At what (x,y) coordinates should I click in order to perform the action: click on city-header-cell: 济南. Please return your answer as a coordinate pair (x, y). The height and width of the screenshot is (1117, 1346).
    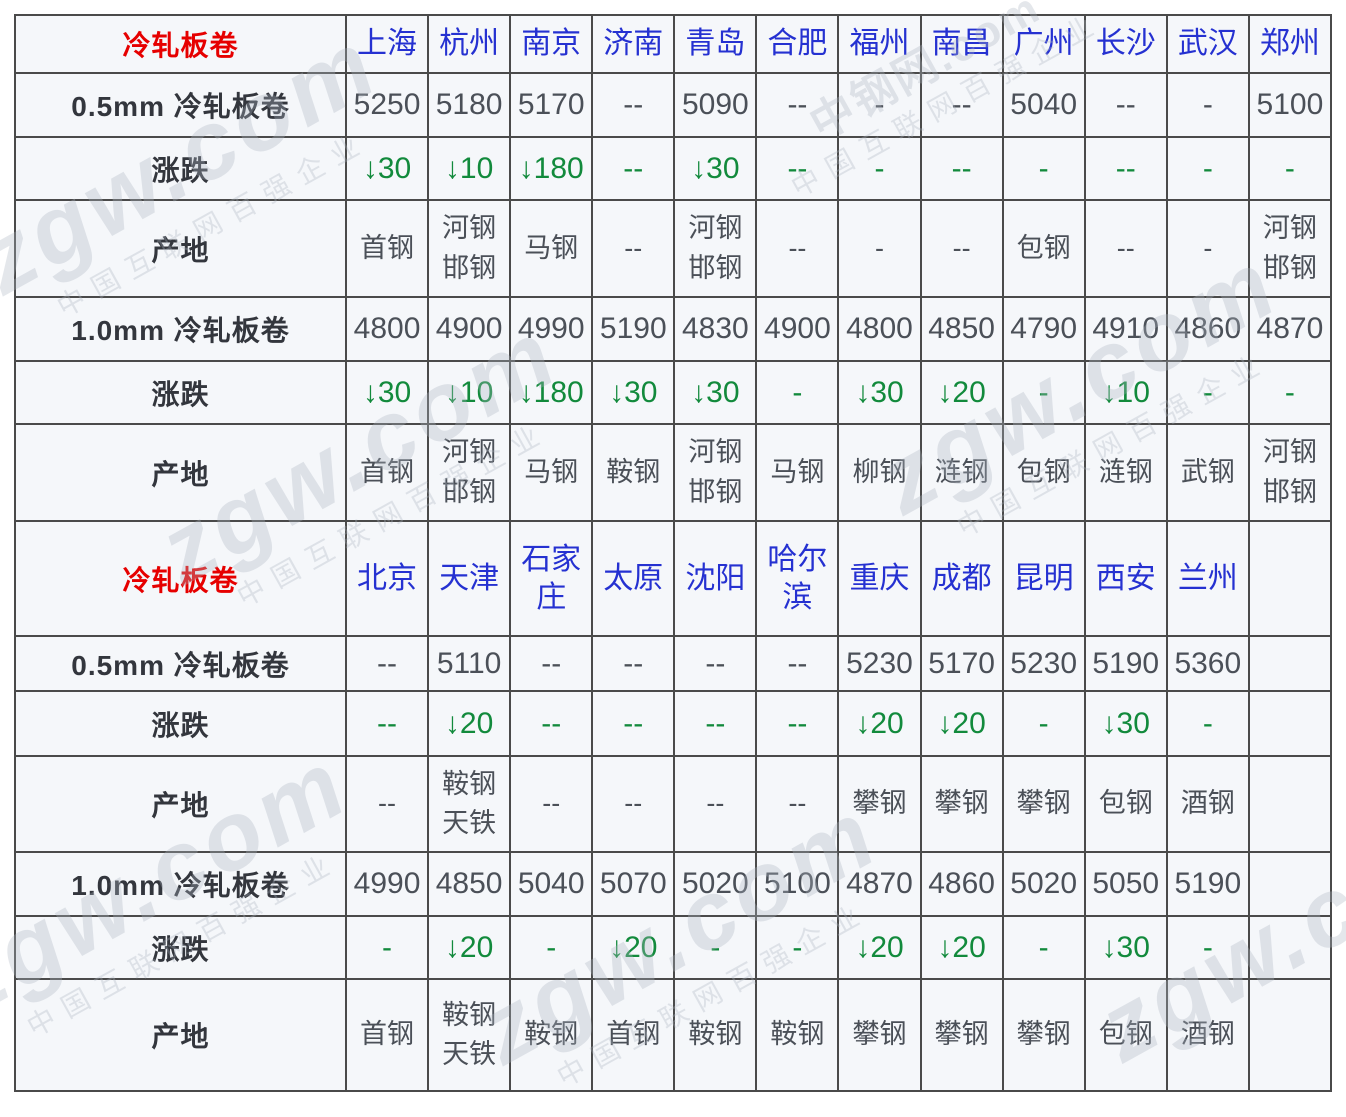
    Looking at the image, I should click on (633, 44).